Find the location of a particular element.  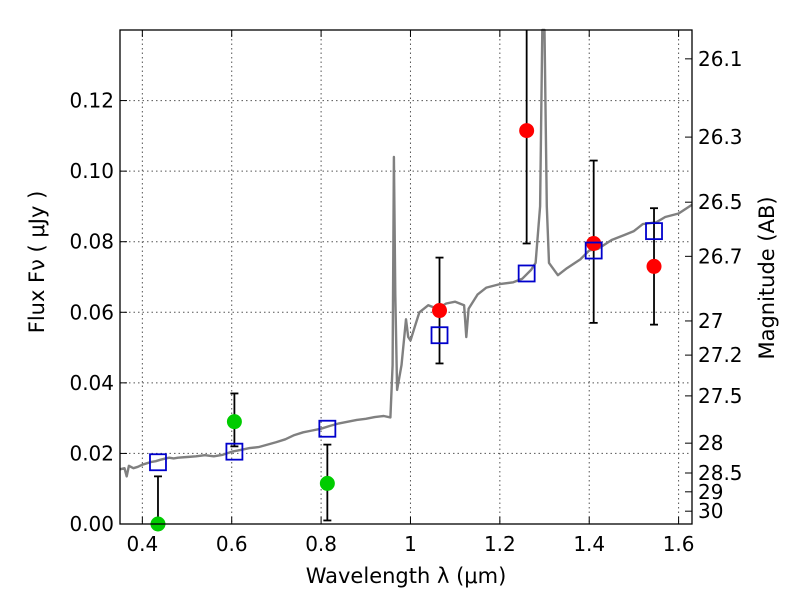

x-tick-label: 1.4 is located at coordinates (589, 544).